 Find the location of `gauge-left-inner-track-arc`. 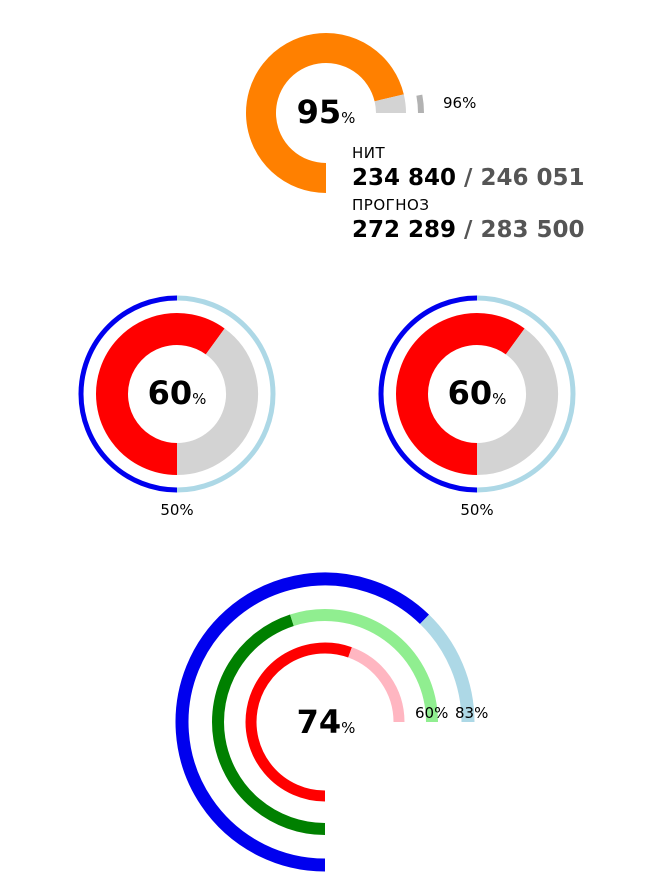

gauge-left-inner-track-arc is located at coordinates (217, 401).